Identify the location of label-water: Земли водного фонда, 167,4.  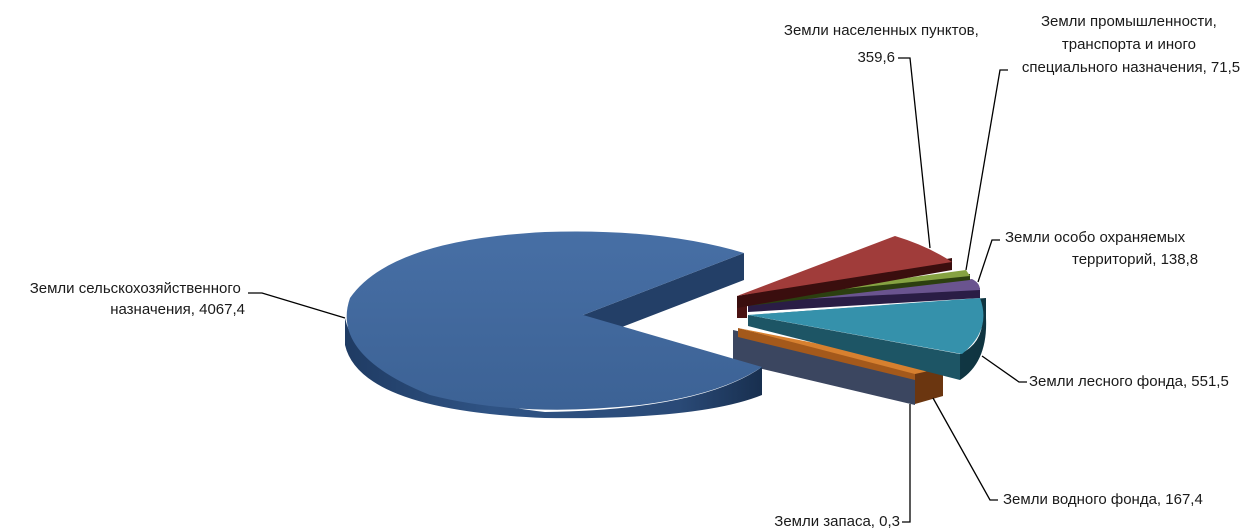
(1103, 499).